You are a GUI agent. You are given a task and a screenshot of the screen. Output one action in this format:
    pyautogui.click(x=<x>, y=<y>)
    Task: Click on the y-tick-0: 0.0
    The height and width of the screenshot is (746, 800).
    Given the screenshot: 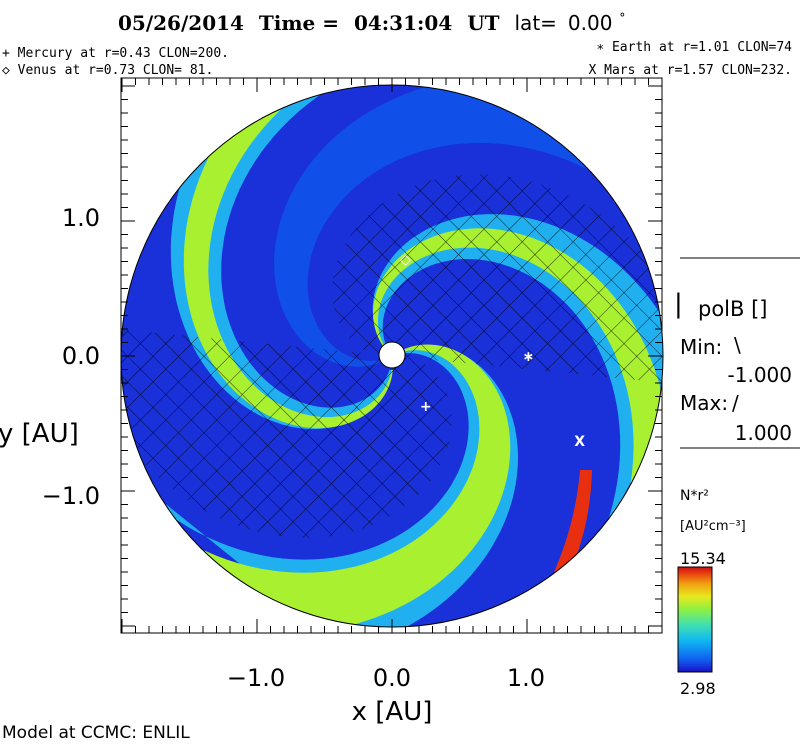 What is the action you would take?
    pyautogui.click(x=81, y=356)
    